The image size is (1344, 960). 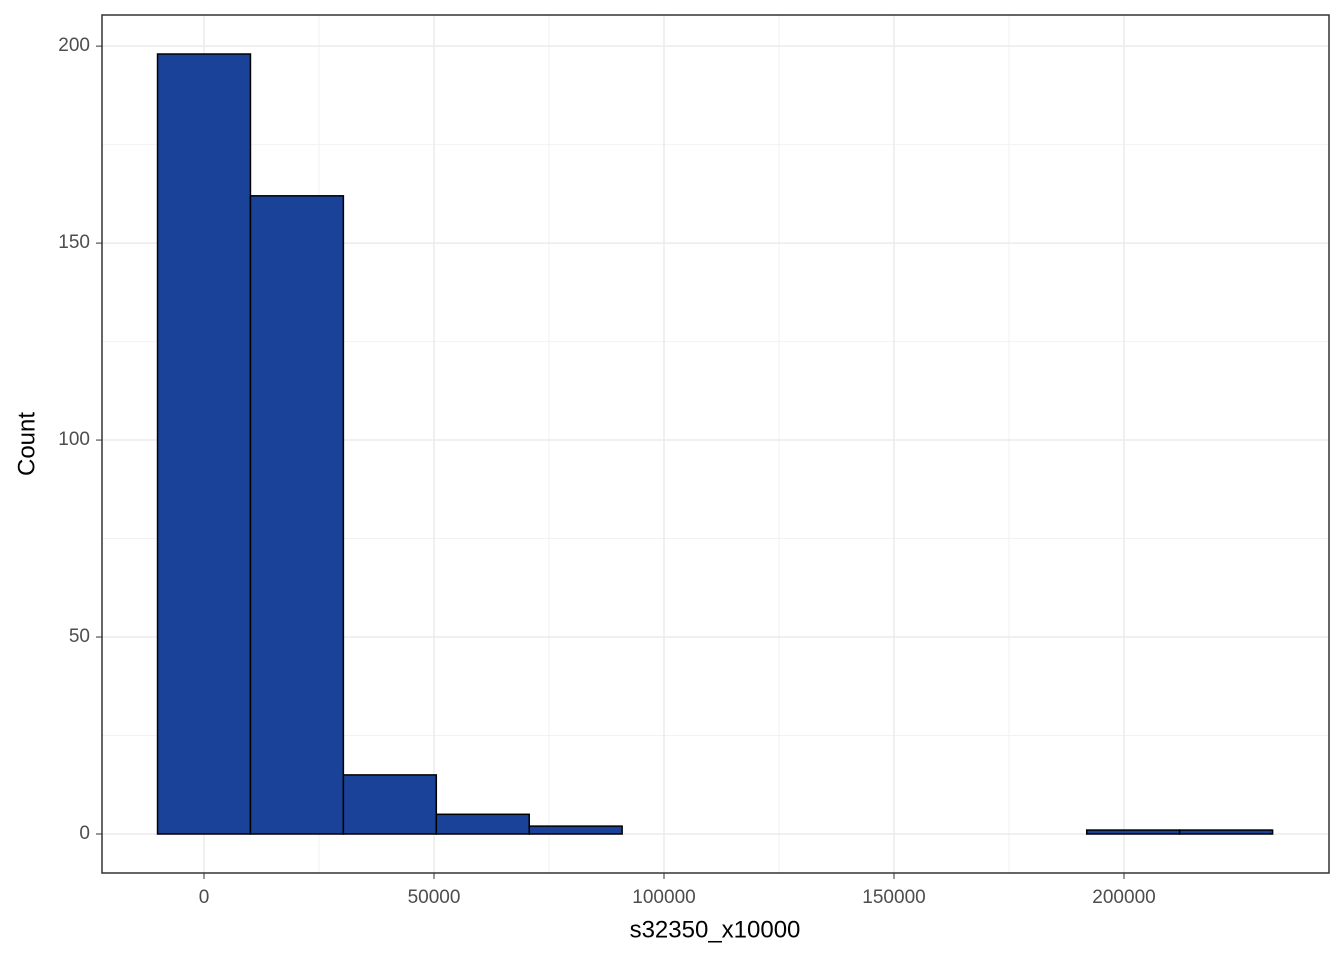 What do you see at coordinates (434, 897) in the screenshot?
I see `x-tick-label: 50000` at bounding box center [434, 897].